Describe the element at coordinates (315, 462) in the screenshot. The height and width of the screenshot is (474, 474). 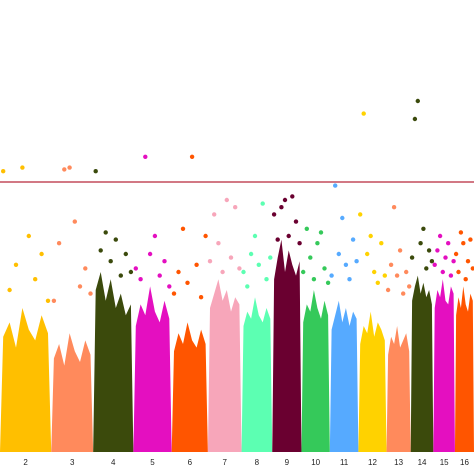
I see `x-tick-label: 10` at that location.